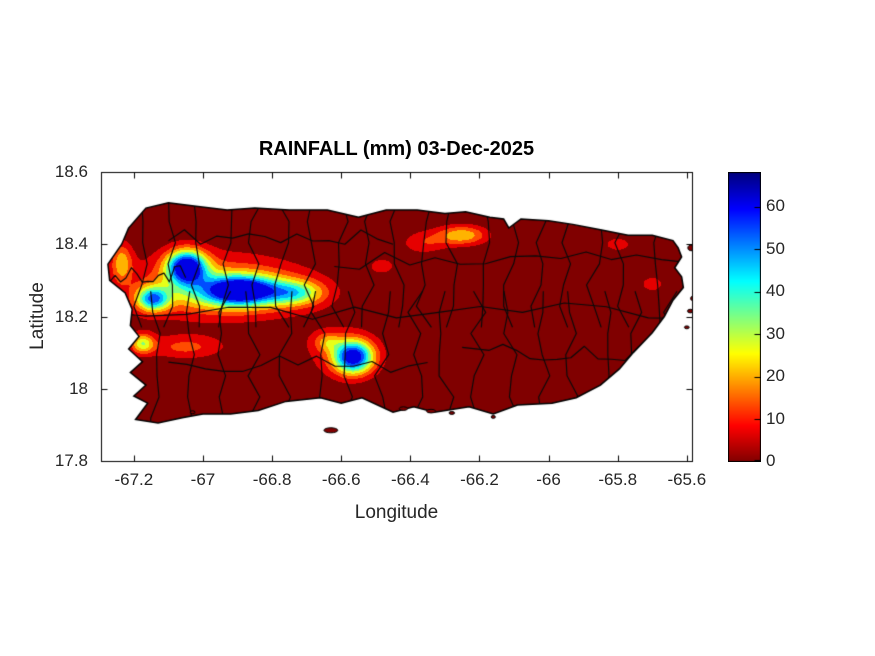 The height and width of the screenshot is (656, 875). I want to click on x-axis-label: Longitude, so click(396, 512).